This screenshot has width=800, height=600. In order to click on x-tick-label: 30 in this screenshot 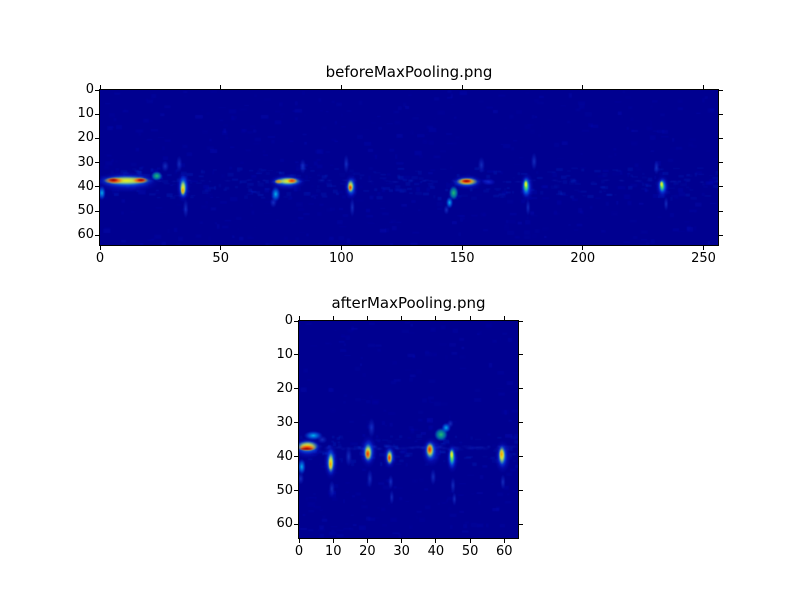, I will do `click(401, 551)`.